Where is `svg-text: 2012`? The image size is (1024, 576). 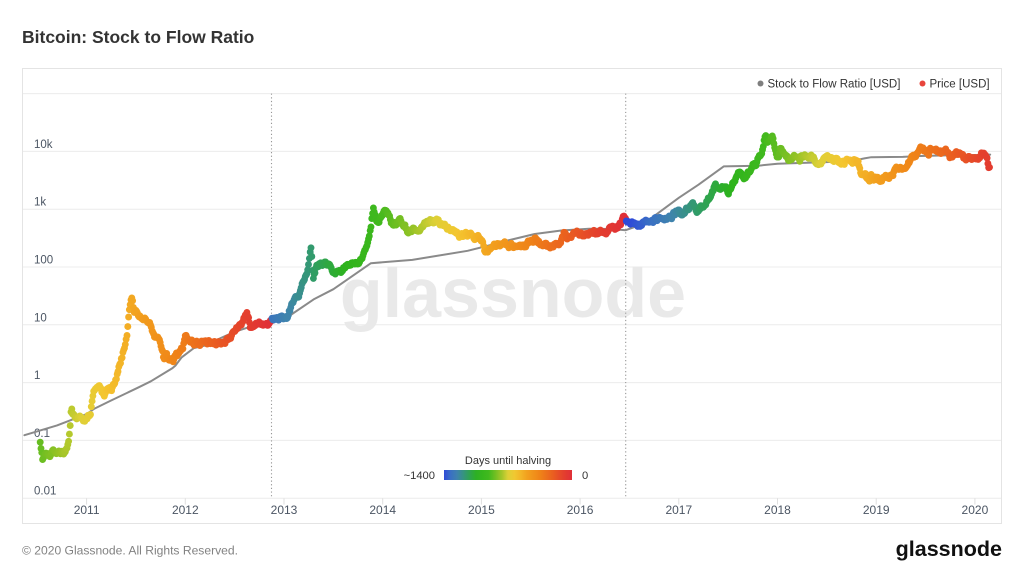
svg-text: 2012 is located at coordinates (185, 510).